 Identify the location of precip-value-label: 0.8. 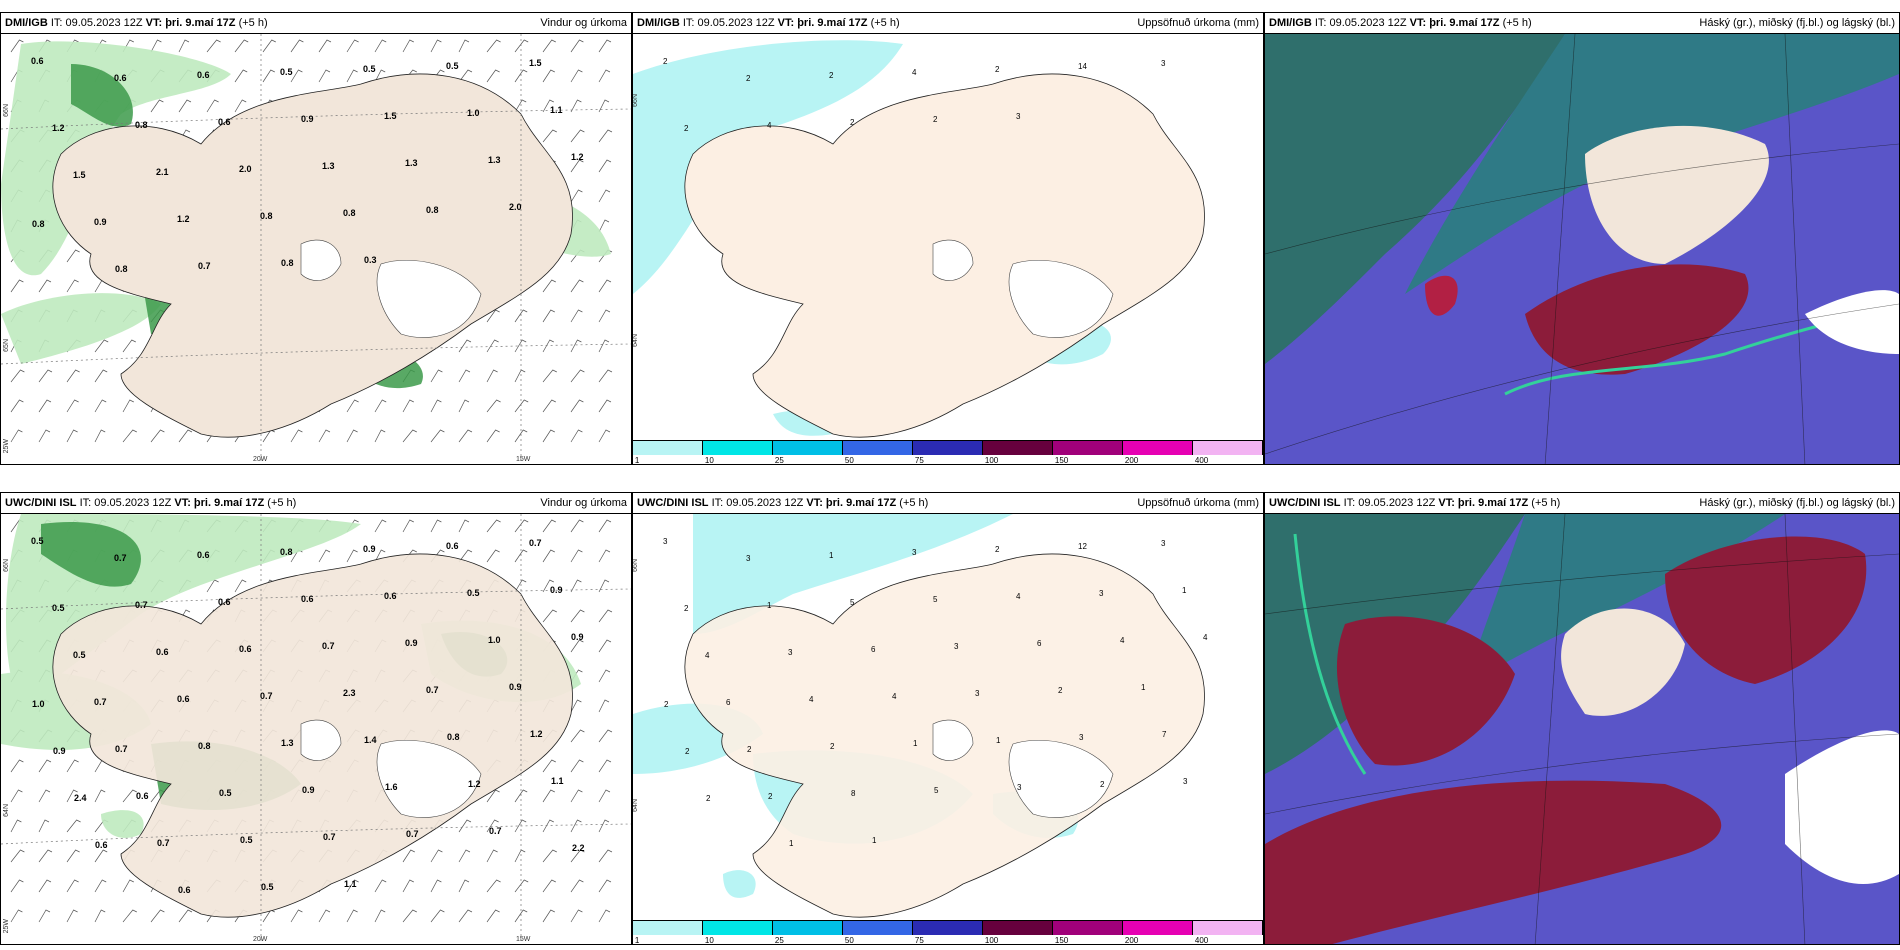
(453, 737).